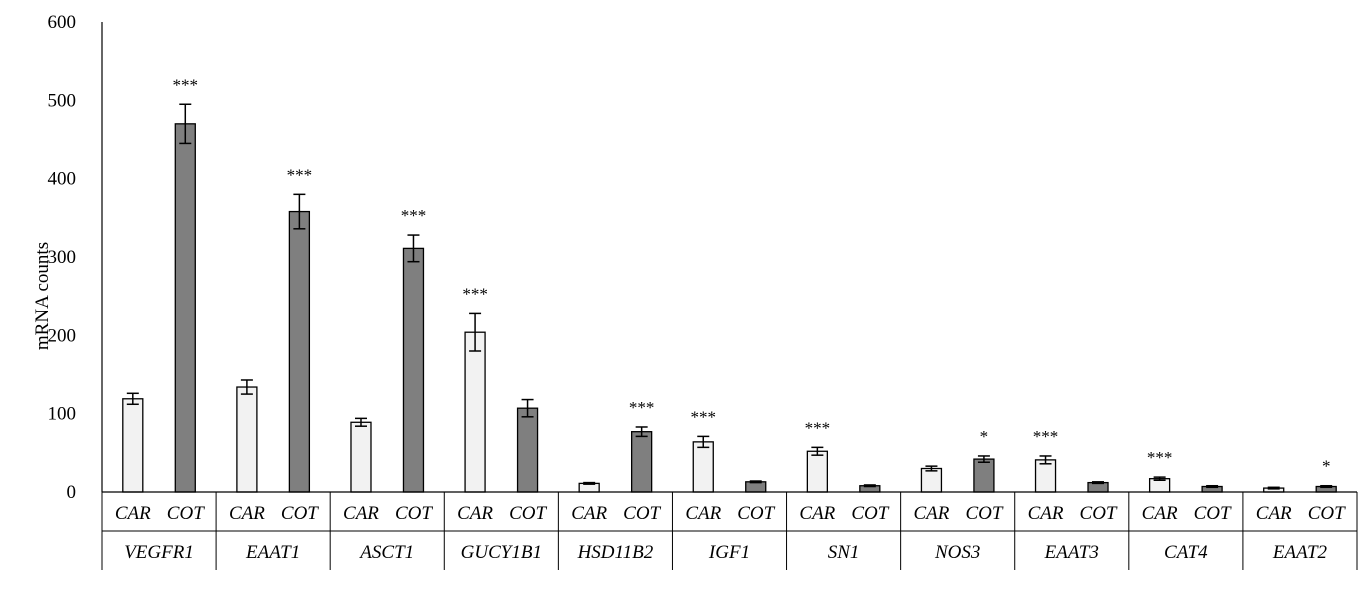  I want to click on gene-label: CAT4, so click(1186, 552).